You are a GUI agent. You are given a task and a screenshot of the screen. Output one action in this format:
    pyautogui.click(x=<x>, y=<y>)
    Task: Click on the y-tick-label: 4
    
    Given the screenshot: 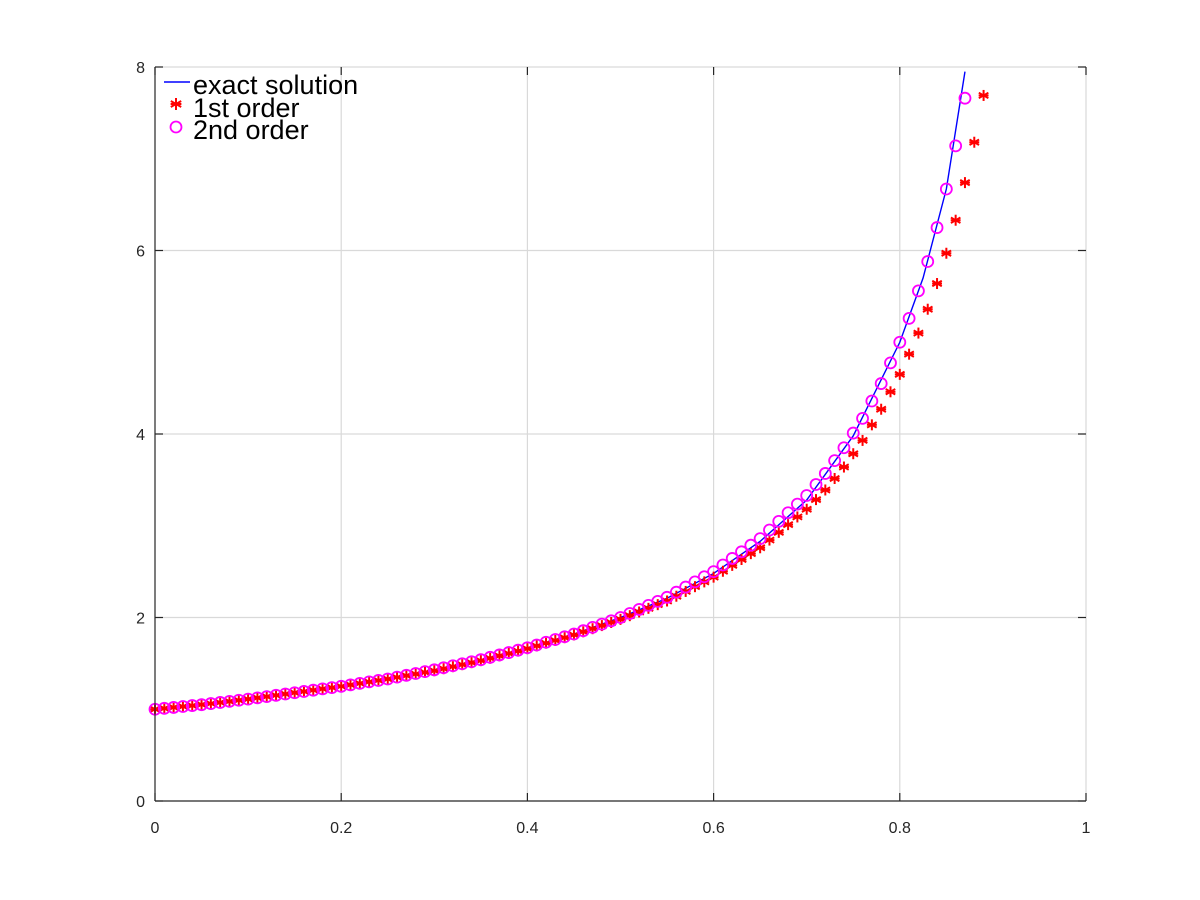 What is the action you would take?
    pyautogui.click(x=140, y=435)
    